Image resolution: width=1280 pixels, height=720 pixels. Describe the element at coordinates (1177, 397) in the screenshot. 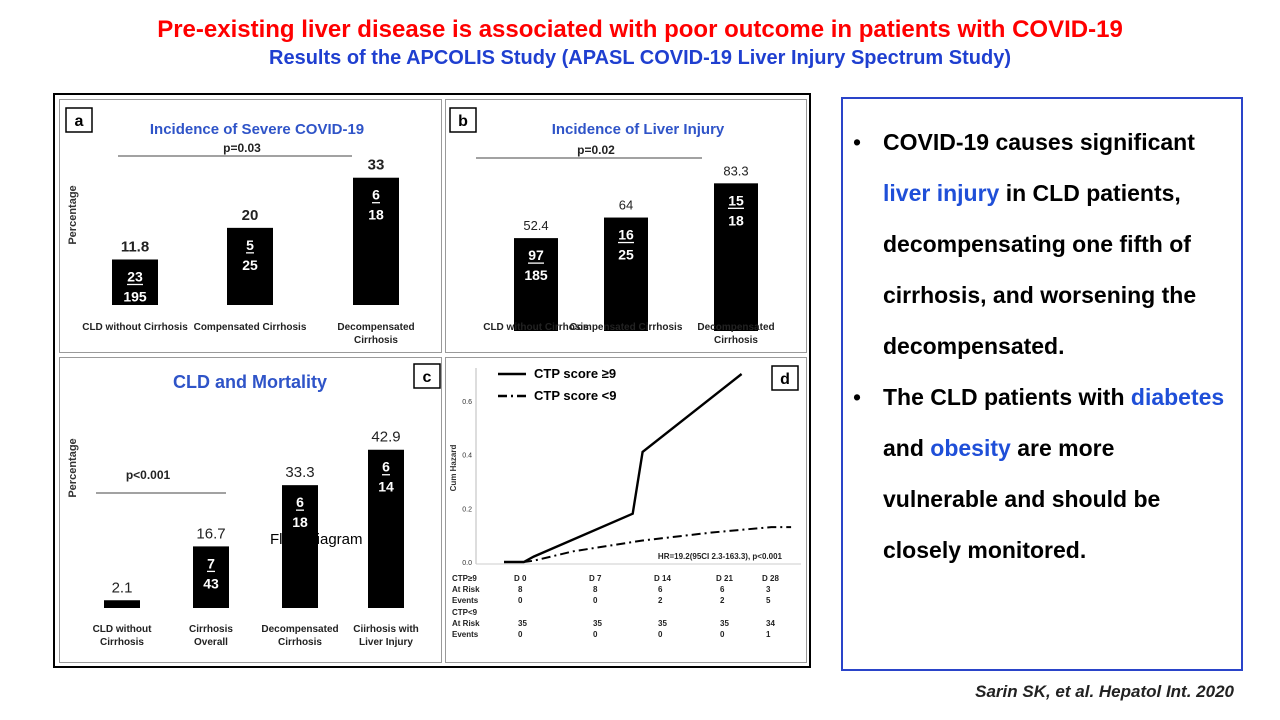

I see `highlight-term: diabetes` at that location.